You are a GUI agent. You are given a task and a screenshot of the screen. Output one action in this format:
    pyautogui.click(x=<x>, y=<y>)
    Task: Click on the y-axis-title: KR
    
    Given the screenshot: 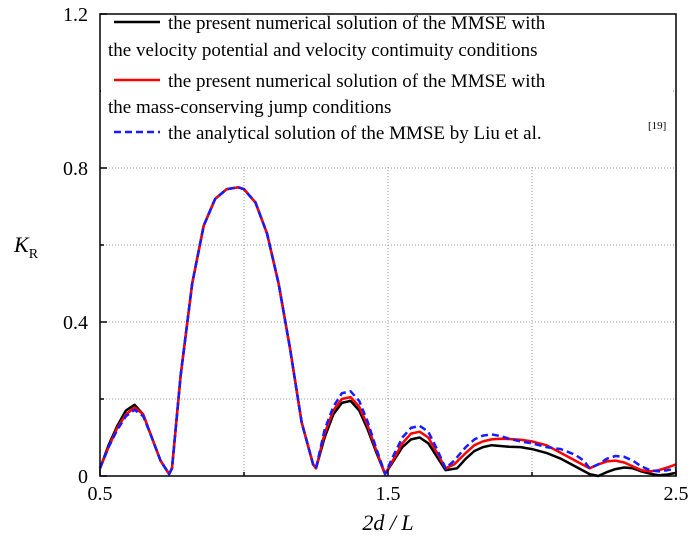 What is the action you would take?
    pyautogui.click(x=26, y=247)
    